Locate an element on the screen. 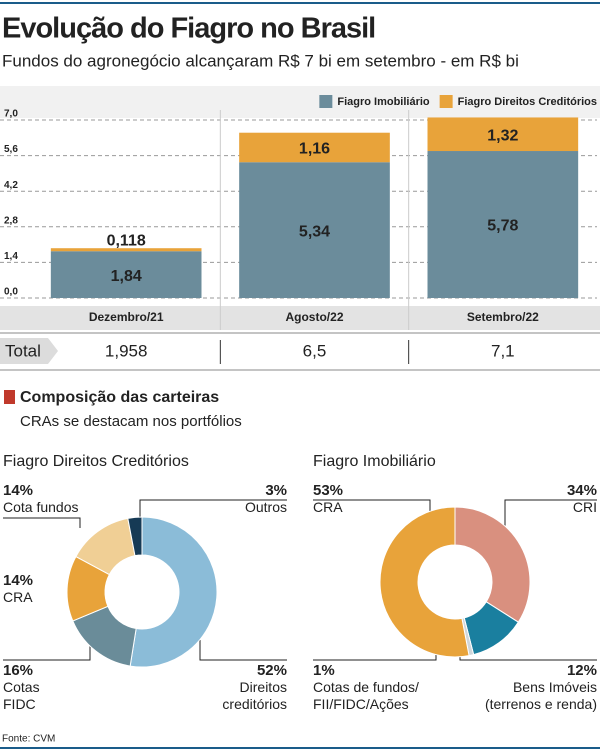  y-tick-label: 1,4 is located at coordinates (11, 256).